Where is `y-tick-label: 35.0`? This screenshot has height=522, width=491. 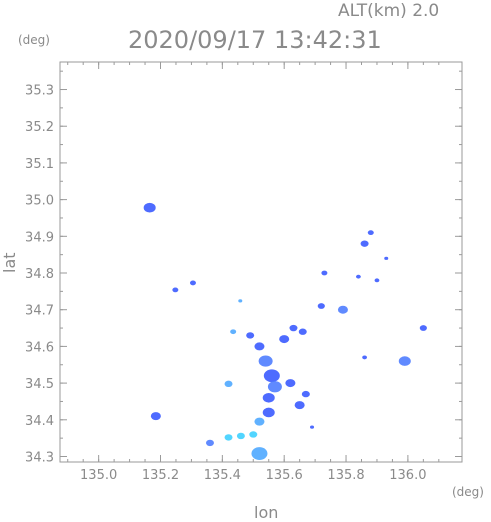
y-tick-label: 35.0 is located at coordinates (39, 201).